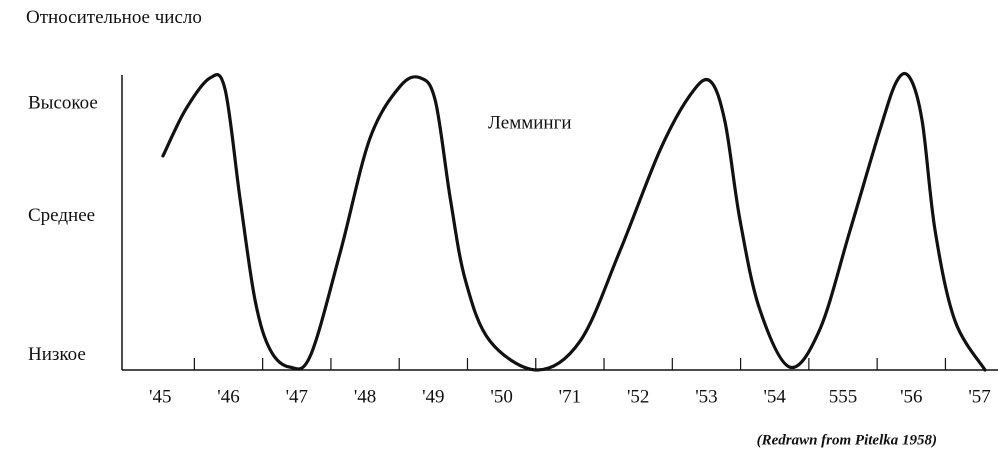  I want to click on series-label: Лемминги, so click(530, 122).